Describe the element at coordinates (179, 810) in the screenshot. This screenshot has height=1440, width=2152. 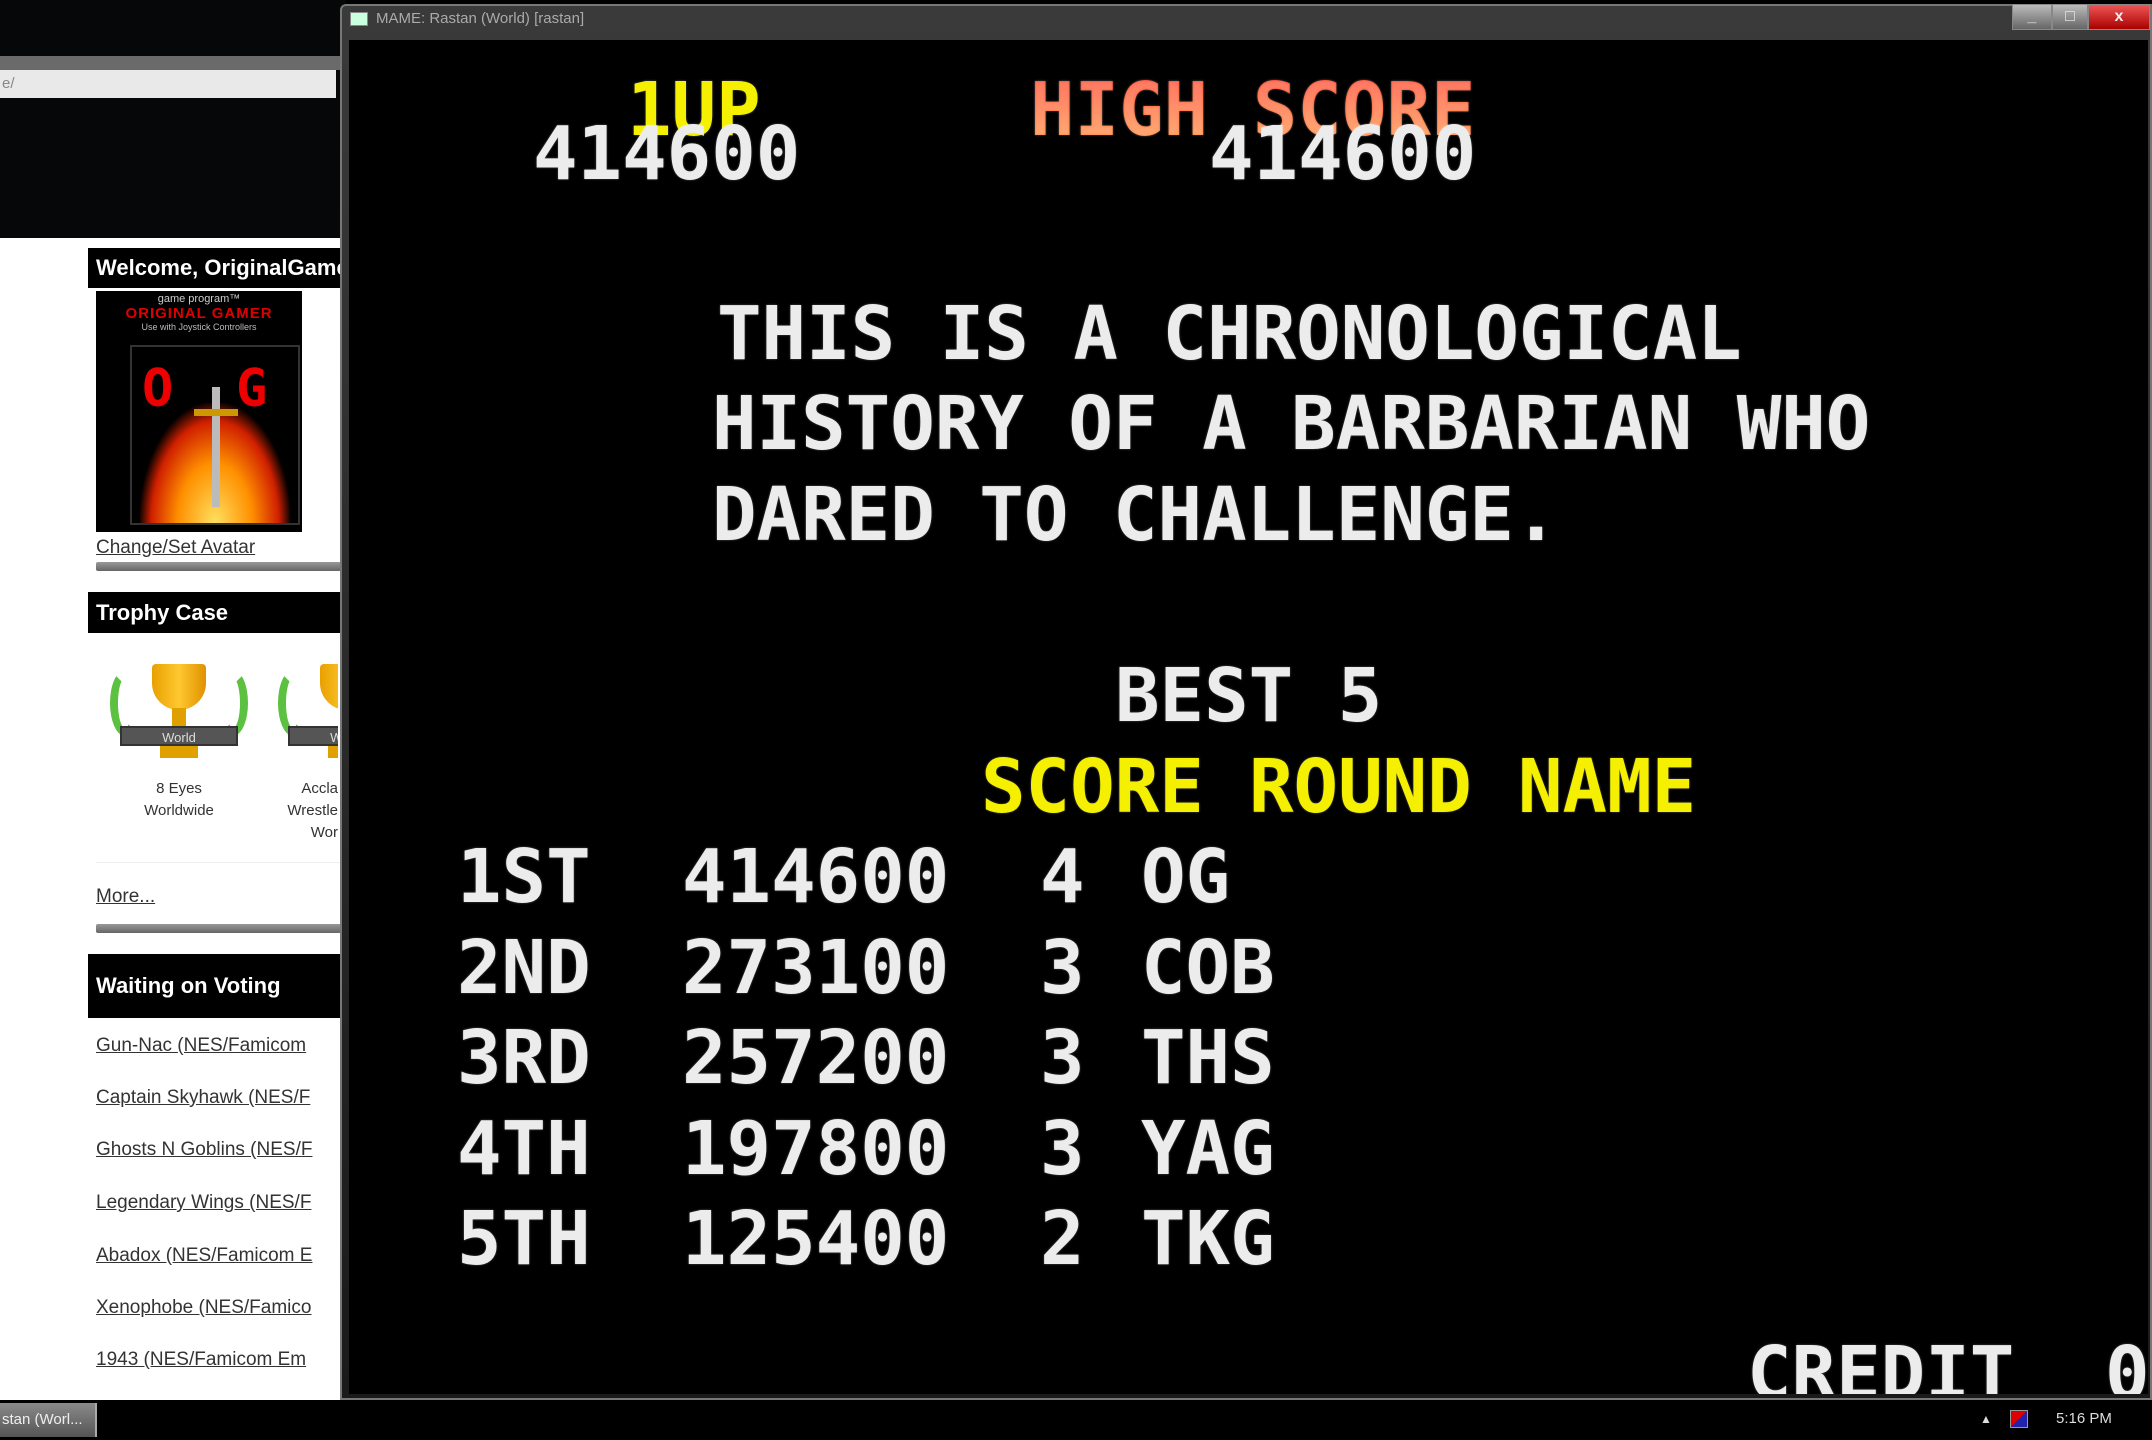
I see `trophy-label-line: Worldwide` at that location.